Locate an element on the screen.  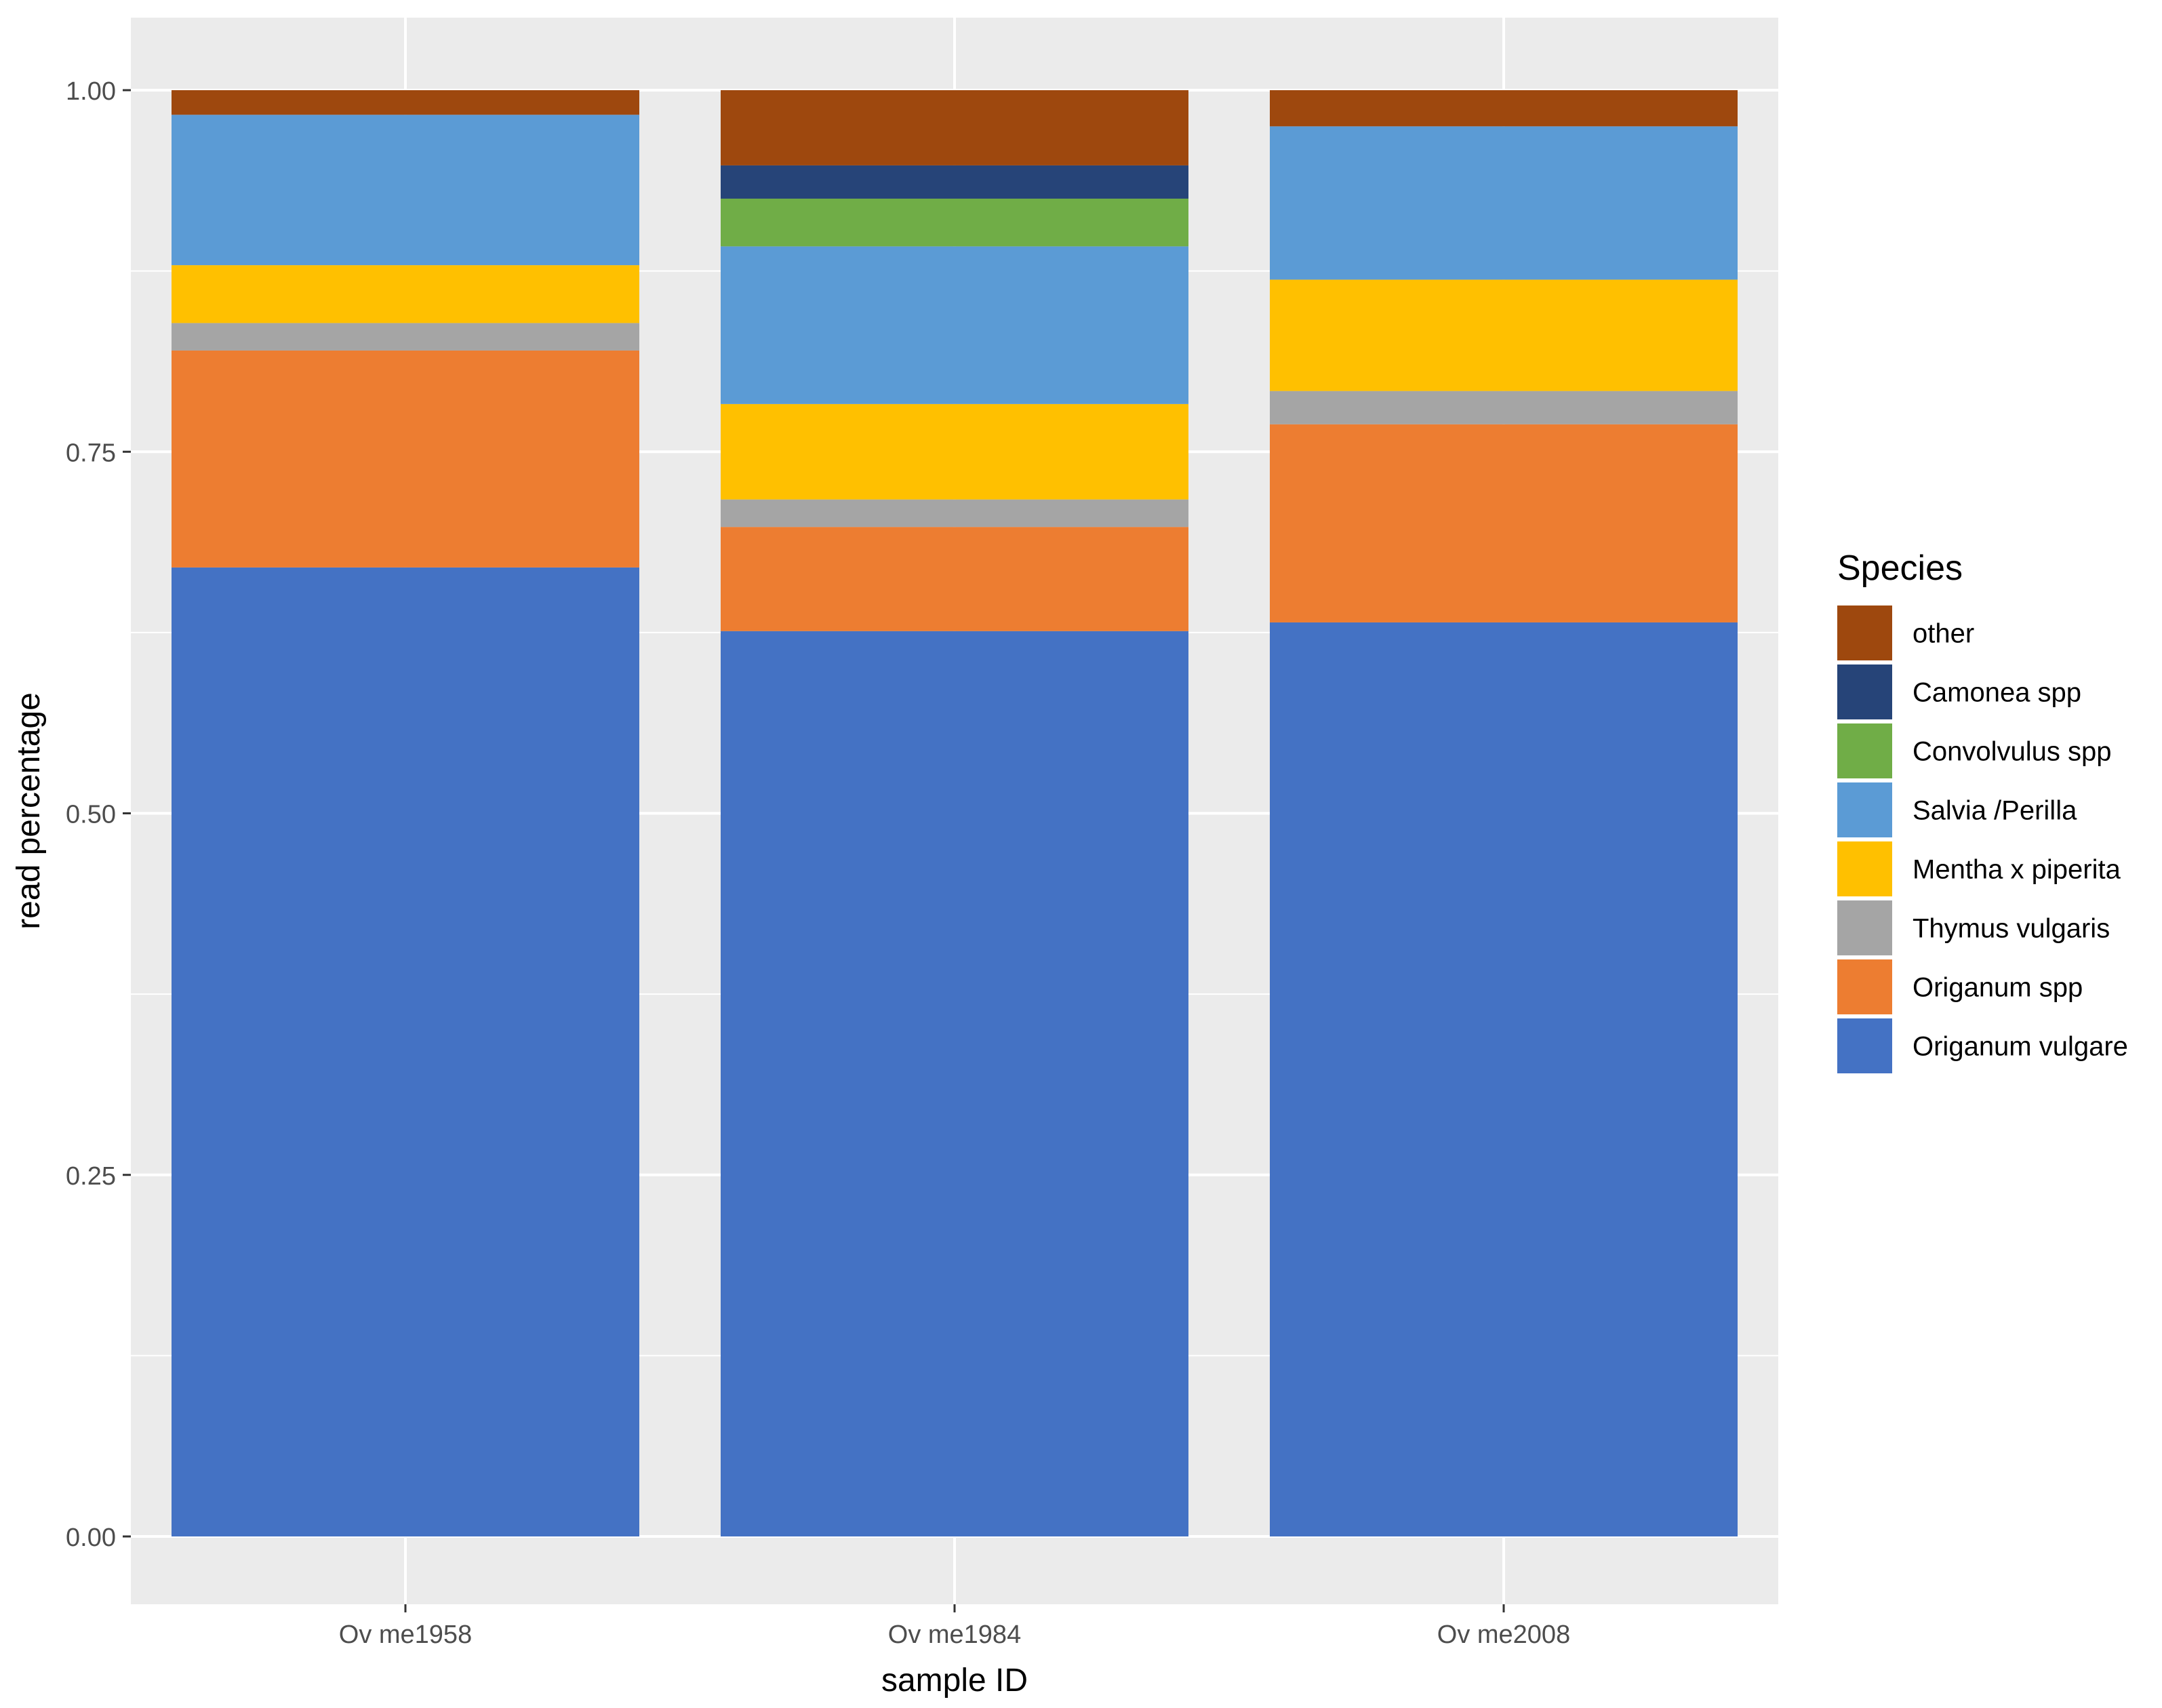
legend-label-3: Salvia /Perilla is located at coordinates (1995, 811).